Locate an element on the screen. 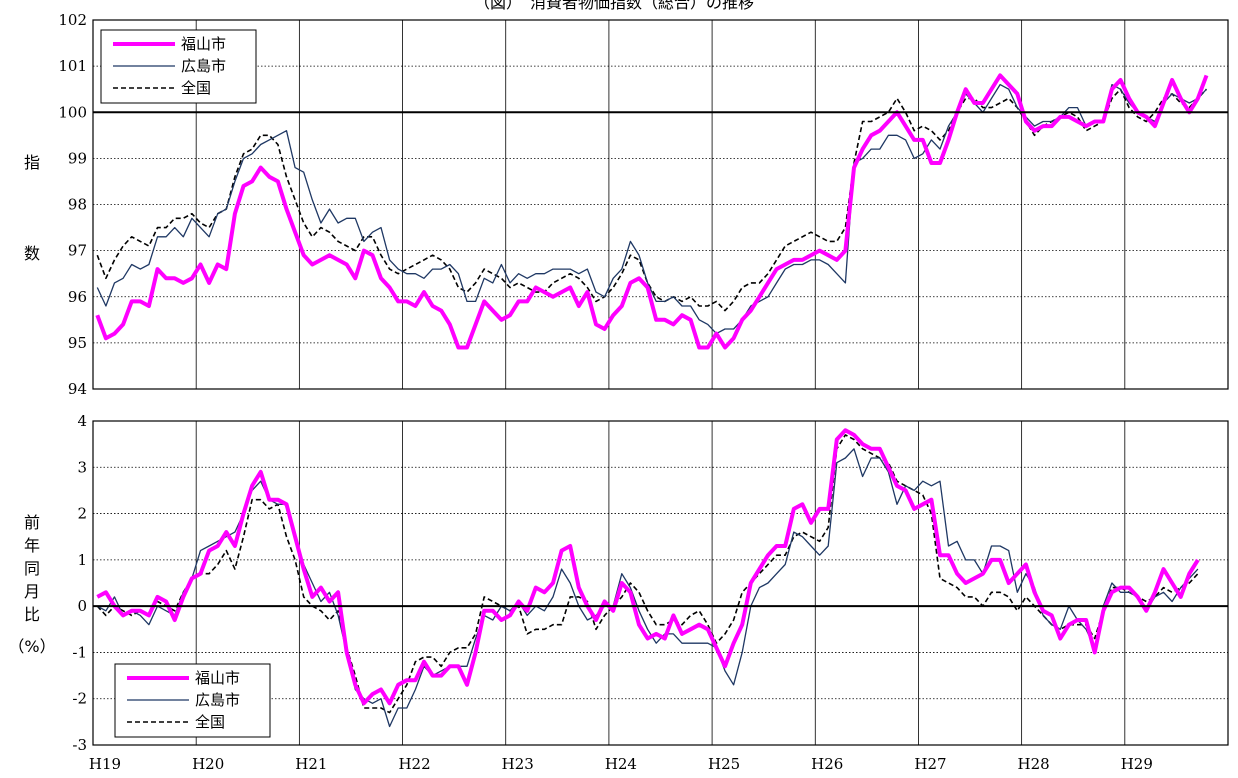 The width and height of the screenshot is (1238, 778). top-y-tick-label: 95 is located at coordinates (77, 343).